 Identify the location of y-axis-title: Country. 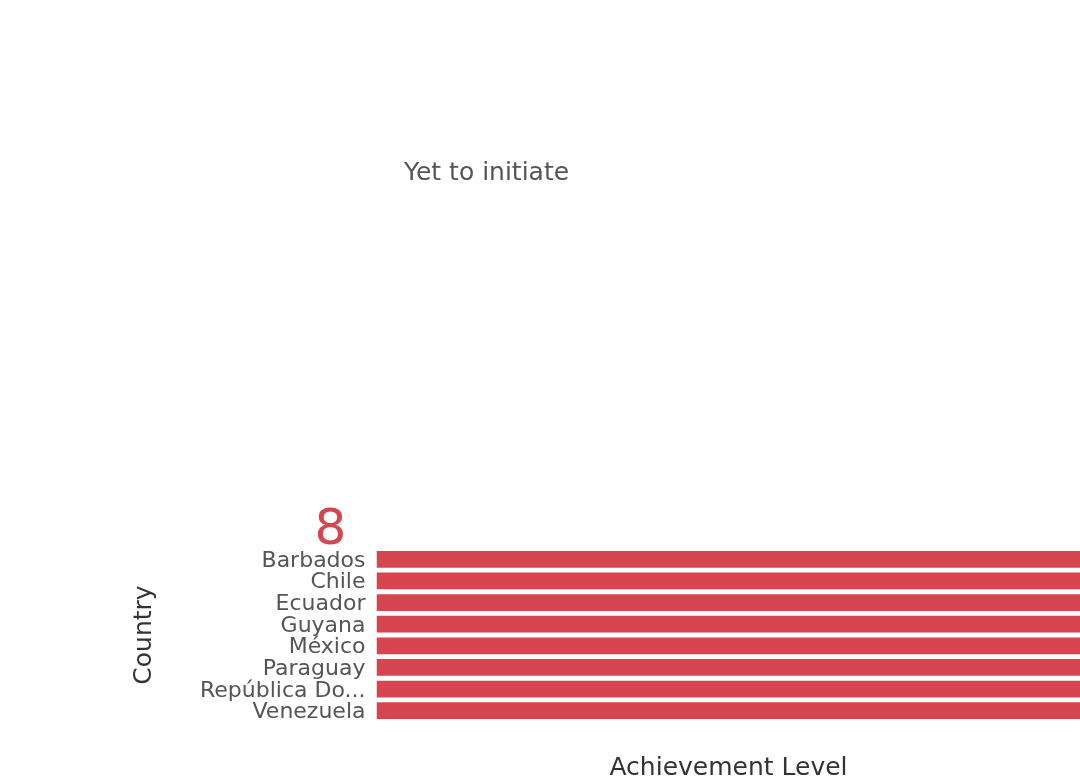
(143, 635).